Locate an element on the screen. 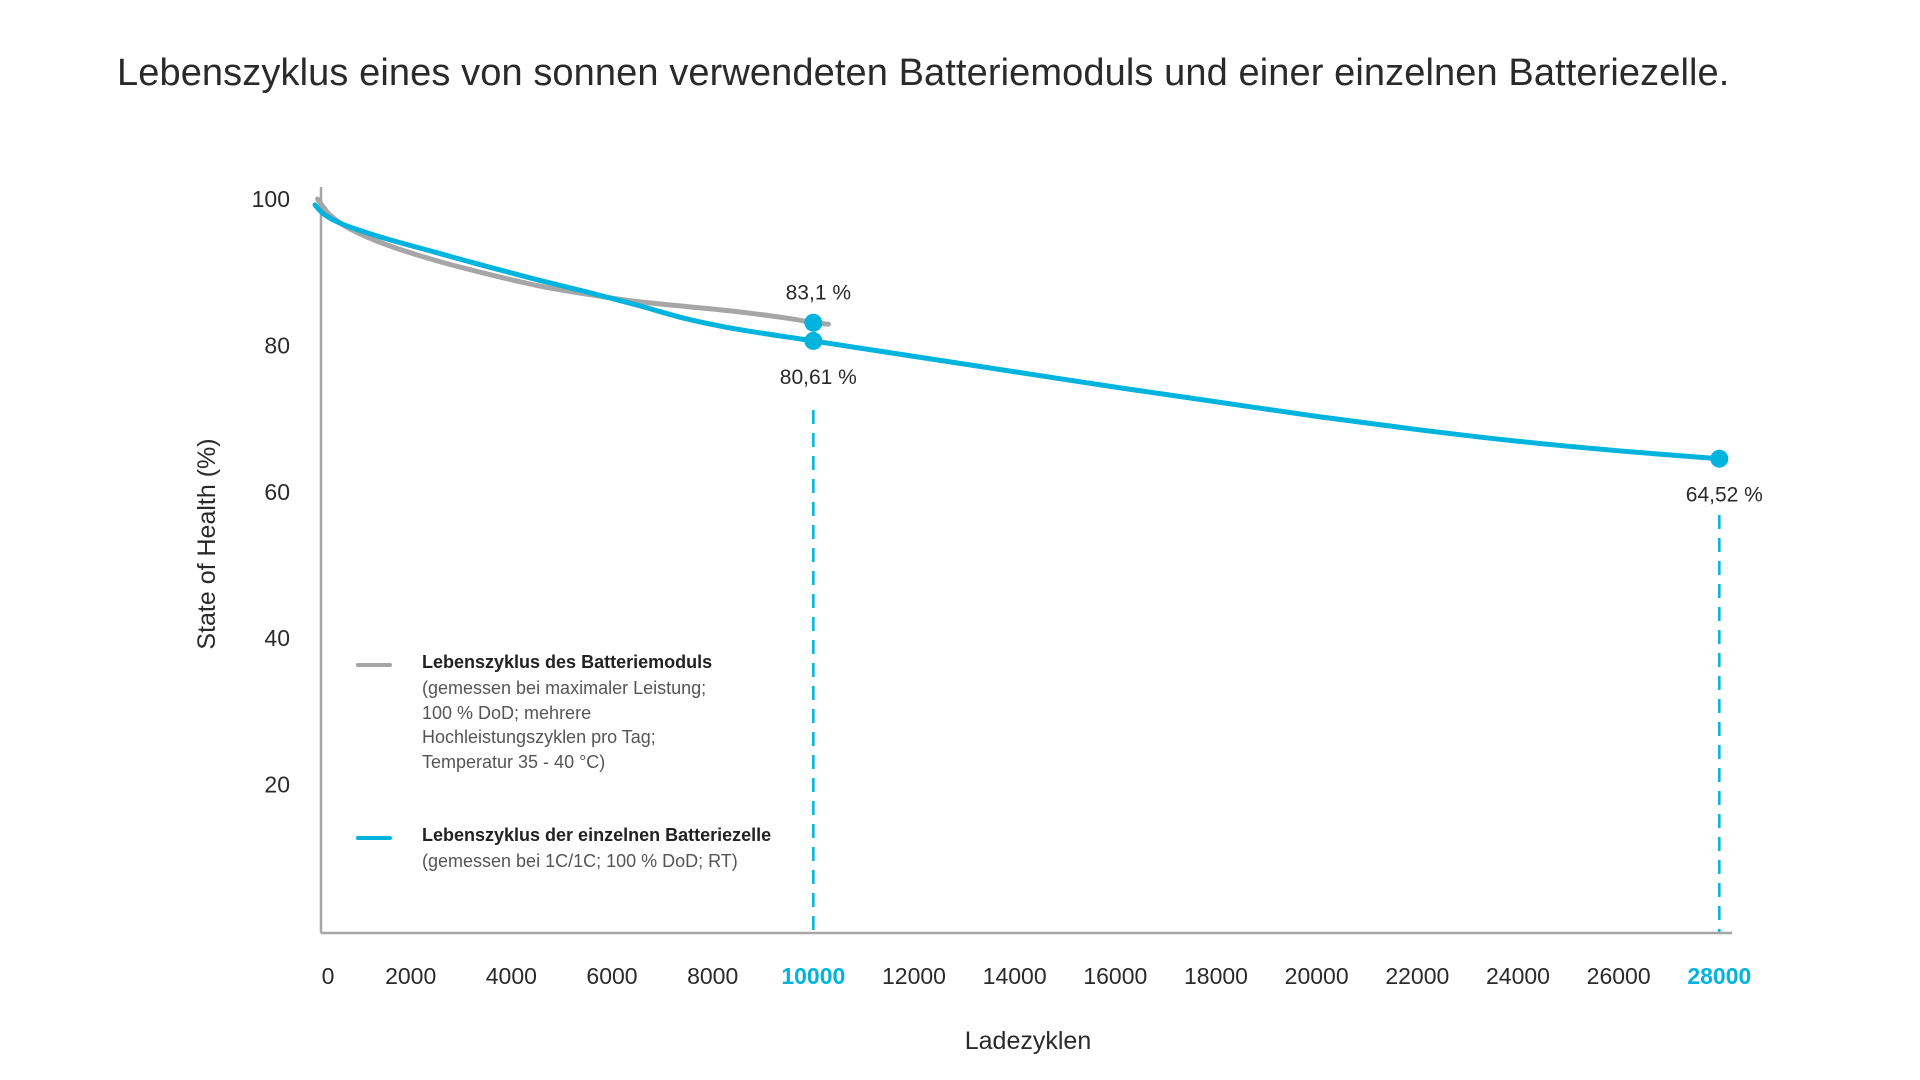 This screenshot has width=1920, height=1080. y-tick-label: 40 is located at coordinates (277, 638).